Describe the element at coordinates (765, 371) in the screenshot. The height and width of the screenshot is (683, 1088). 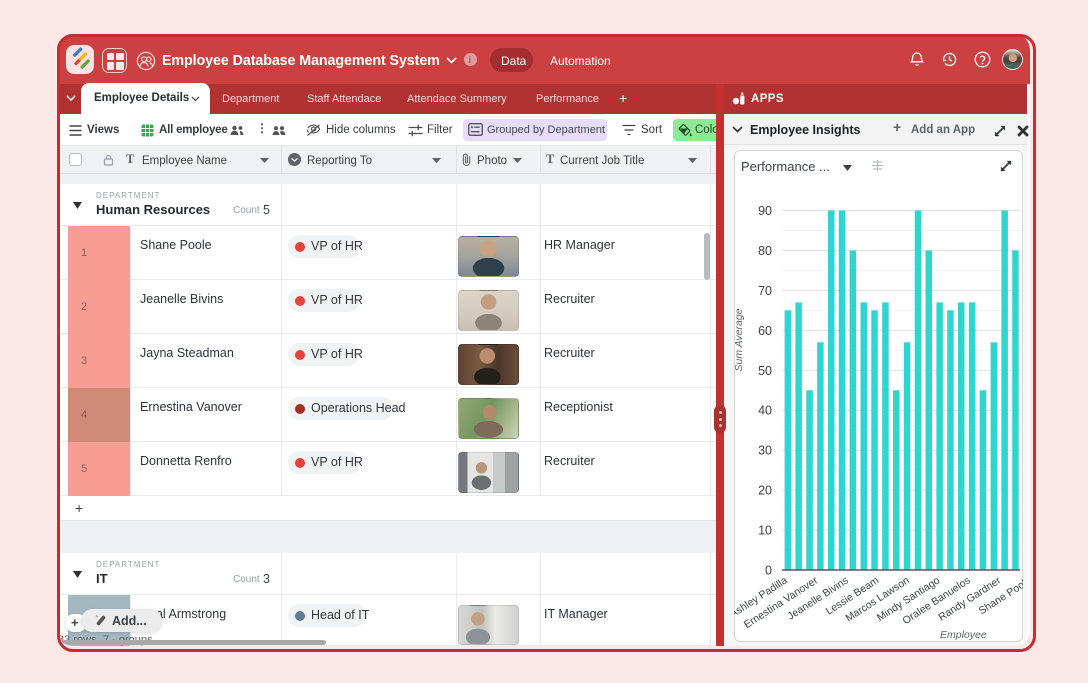
I see `svg-text: 50` at that location.